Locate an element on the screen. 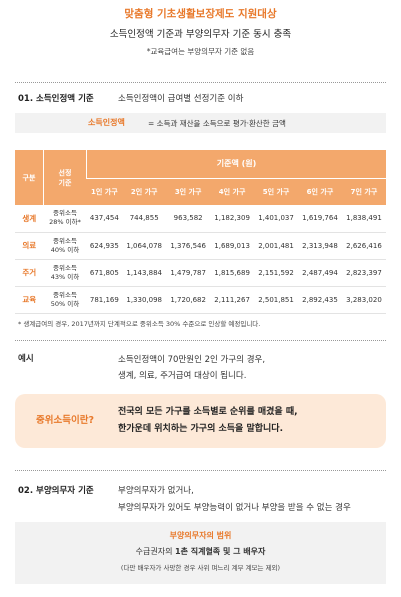 The height and width of the screenshot is (597, 401). column-header: 4인 가구 is located at coordinates (232, 191).